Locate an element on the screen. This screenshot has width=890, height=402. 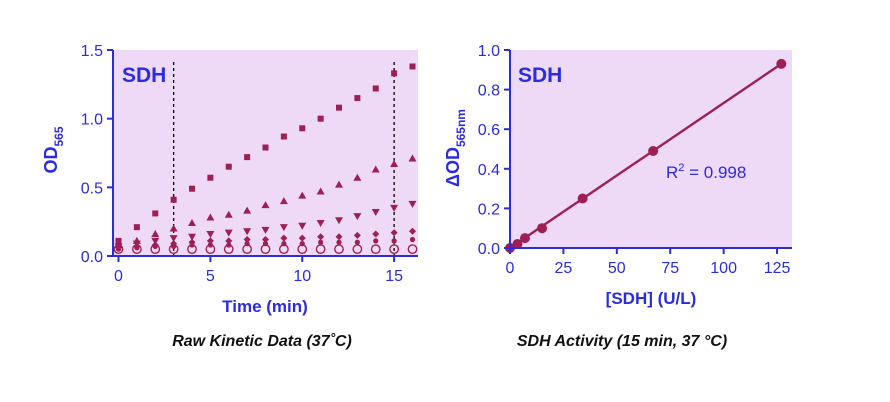
kinetic-x-label: Time (min) is located at coordinates (265, 306).